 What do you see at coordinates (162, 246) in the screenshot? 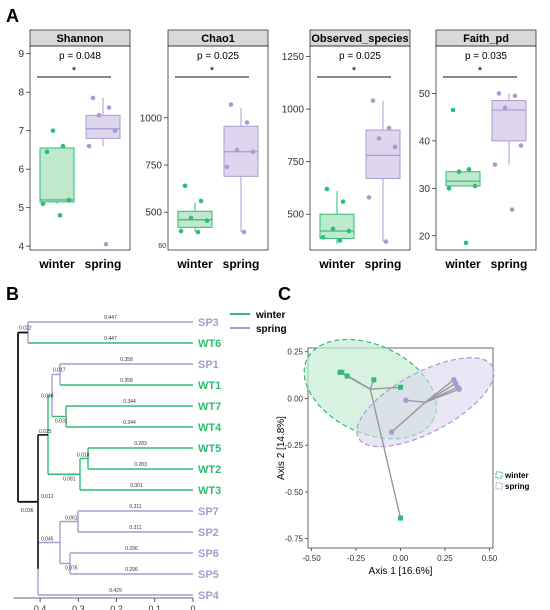
I see `y-axis-floor-label: 60` at bounding box center [162, 246].